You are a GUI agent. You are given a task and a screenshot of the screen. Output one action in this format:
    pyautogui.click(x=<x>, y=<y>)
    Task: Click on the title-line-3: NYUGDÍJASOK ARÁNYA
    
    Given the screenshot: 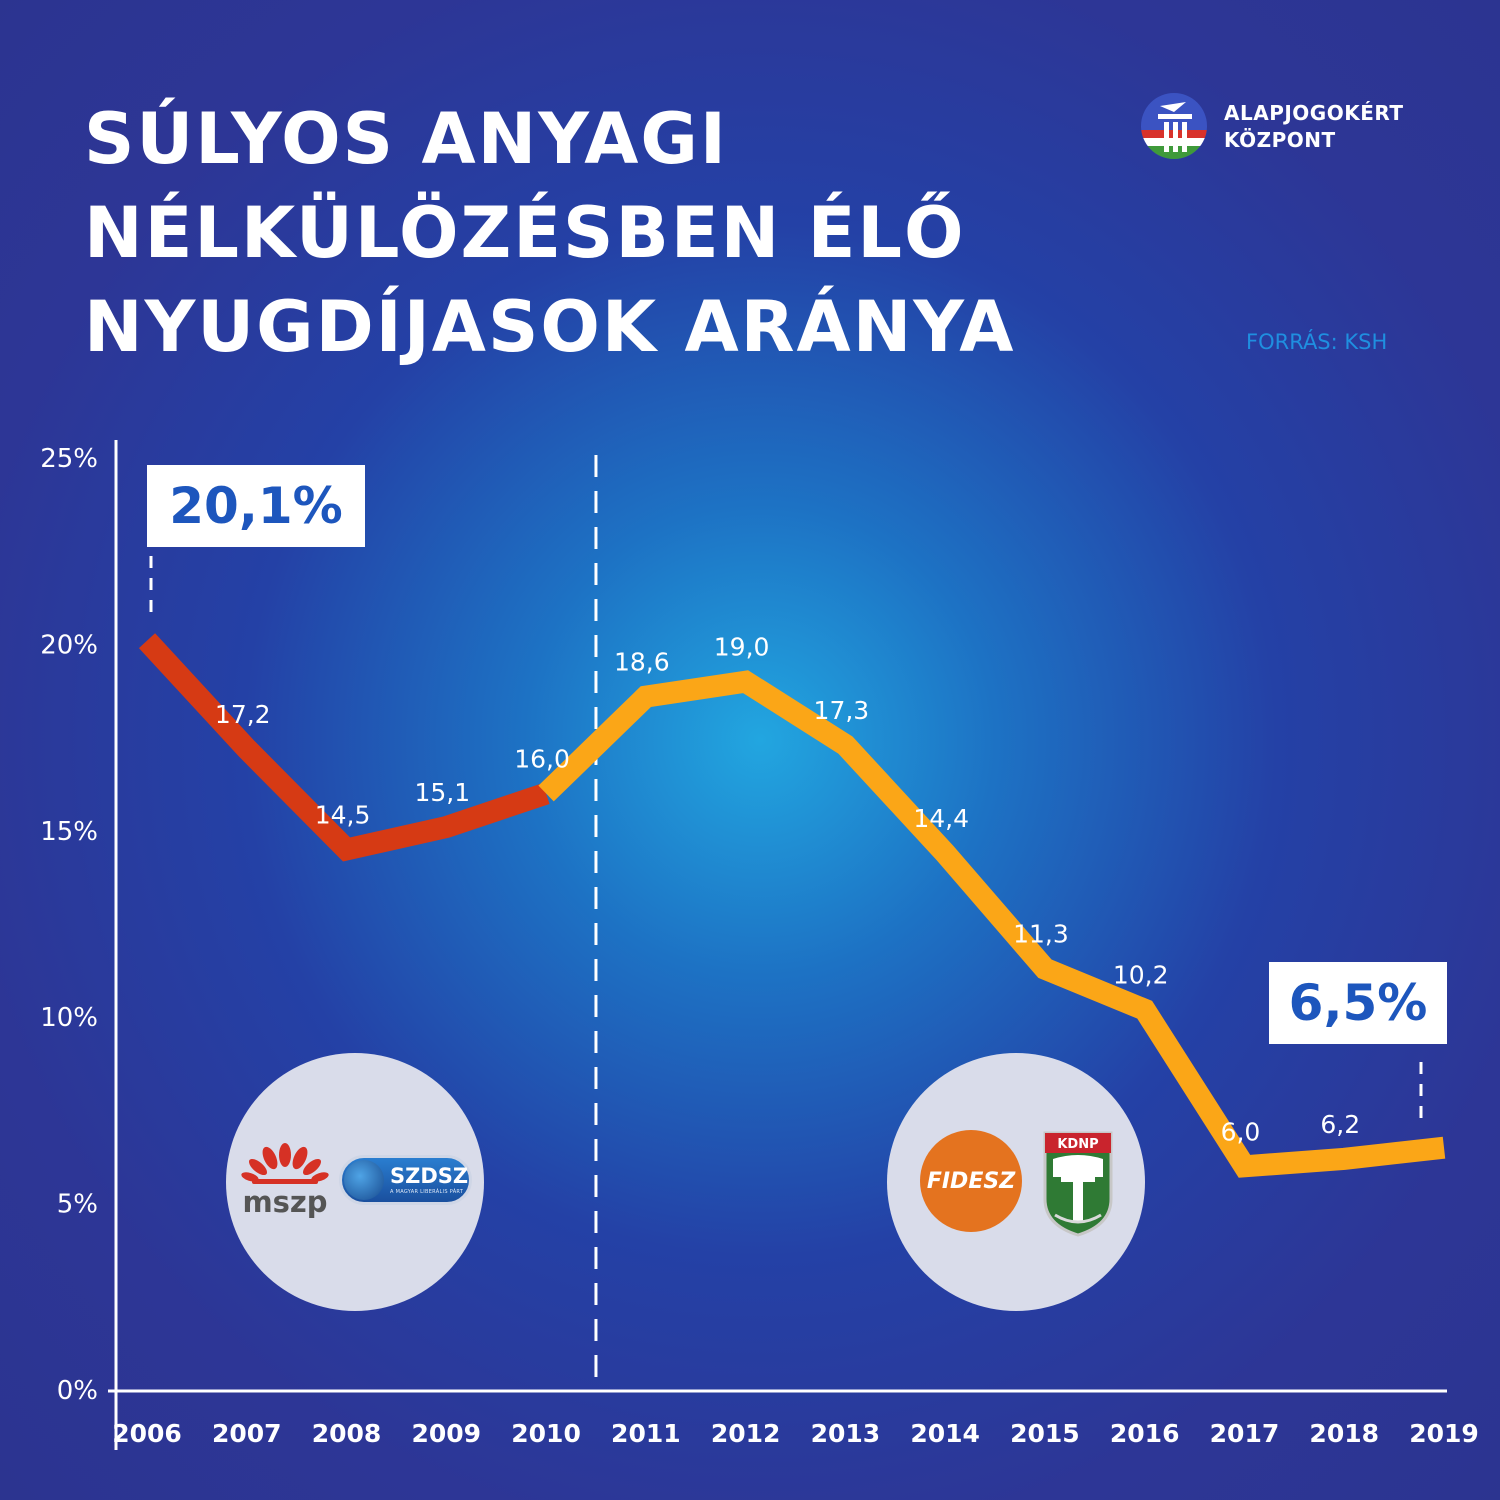 What is the action you would take?
    pyautogui.click(x=550, y=327)
    